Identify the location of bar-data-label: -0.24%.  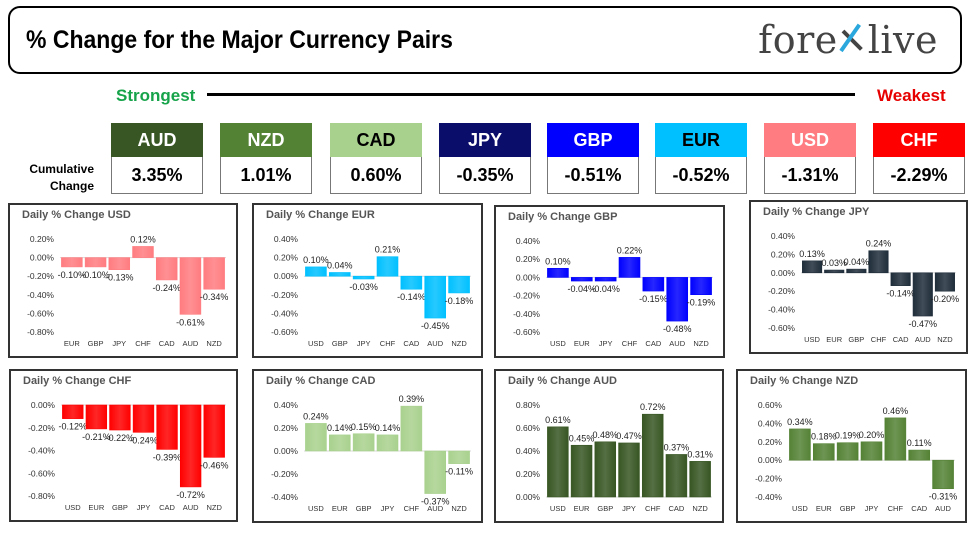
(143, 440).